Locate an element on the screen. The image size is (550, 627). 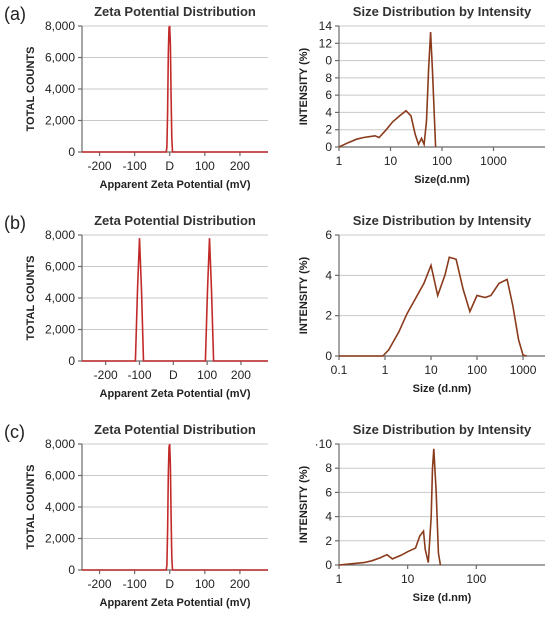
chart-b-zeta-x-axis-title: Apparent Zeta Potential (mV) is located at coordinates (175, 394).